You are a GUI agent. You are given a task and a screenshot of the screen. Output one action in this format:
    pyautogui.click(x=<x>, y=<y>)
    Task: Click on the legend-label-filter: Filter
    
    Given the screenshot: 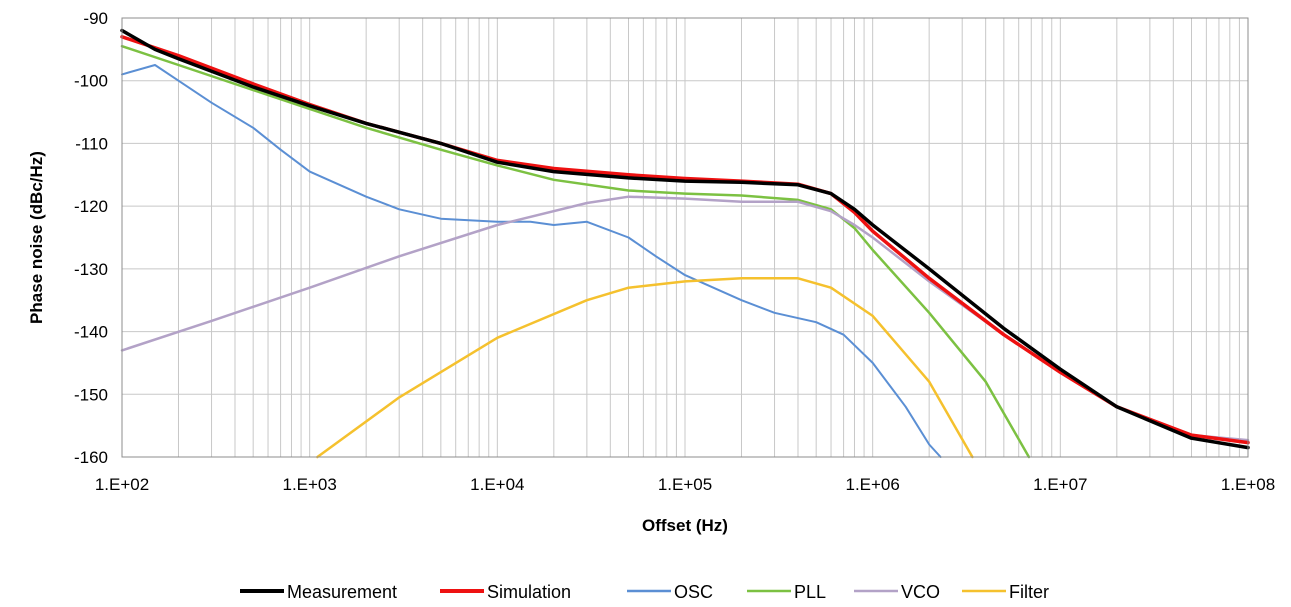 What is the action you would take?
    pyautogui.click(x=1029, y=592)
    